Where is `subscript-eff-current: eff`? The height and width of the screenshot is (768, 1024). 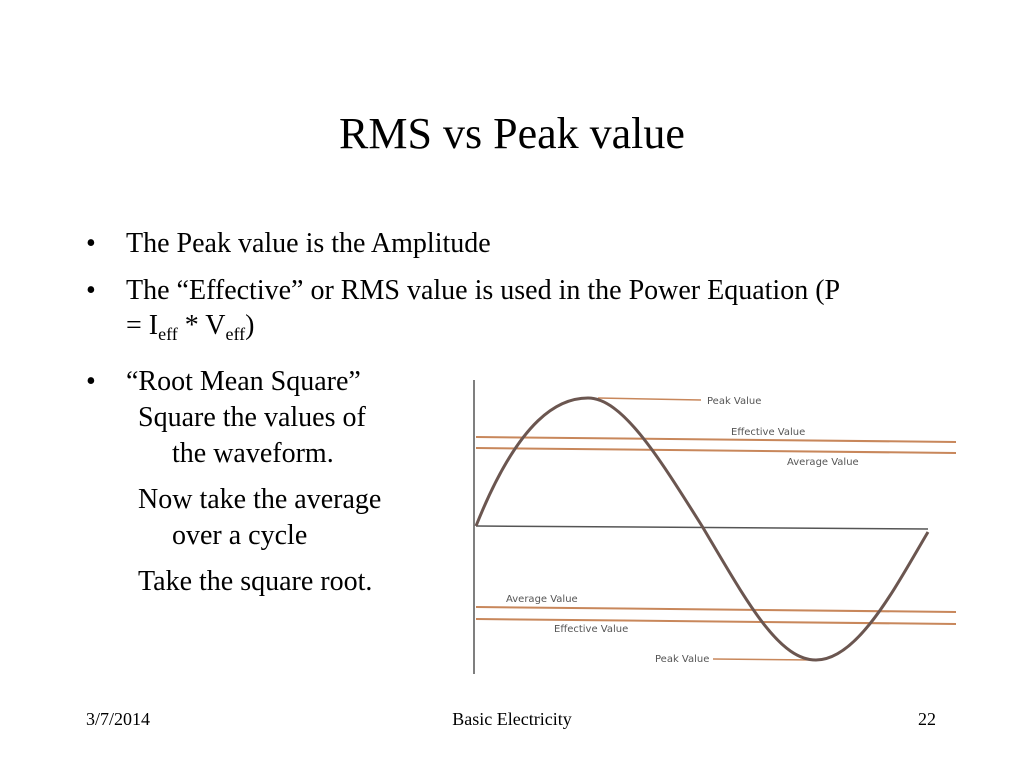 subscript-eff-current: eff is located at coordinates (168, 334).